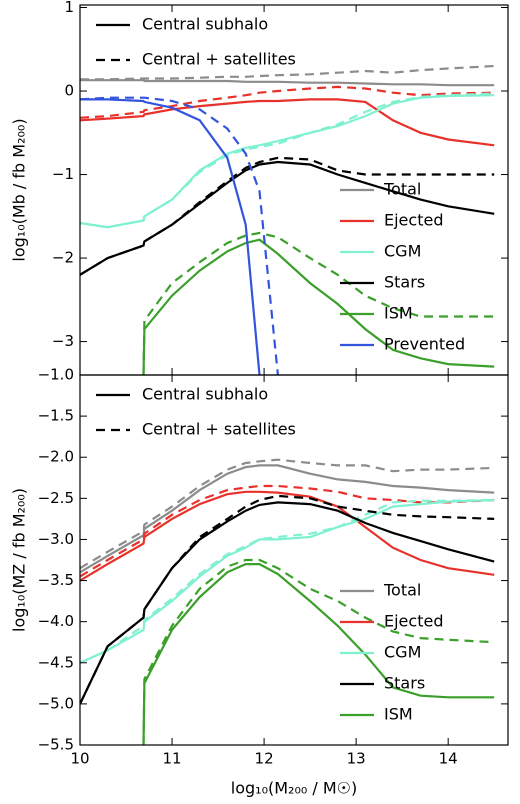 The width and height of the screenshot is (520, 804). What do you see at coordinates (56, 662) in the screenshot?
I see `y-tick-label: −4.5` at bounding box center [56, 662].